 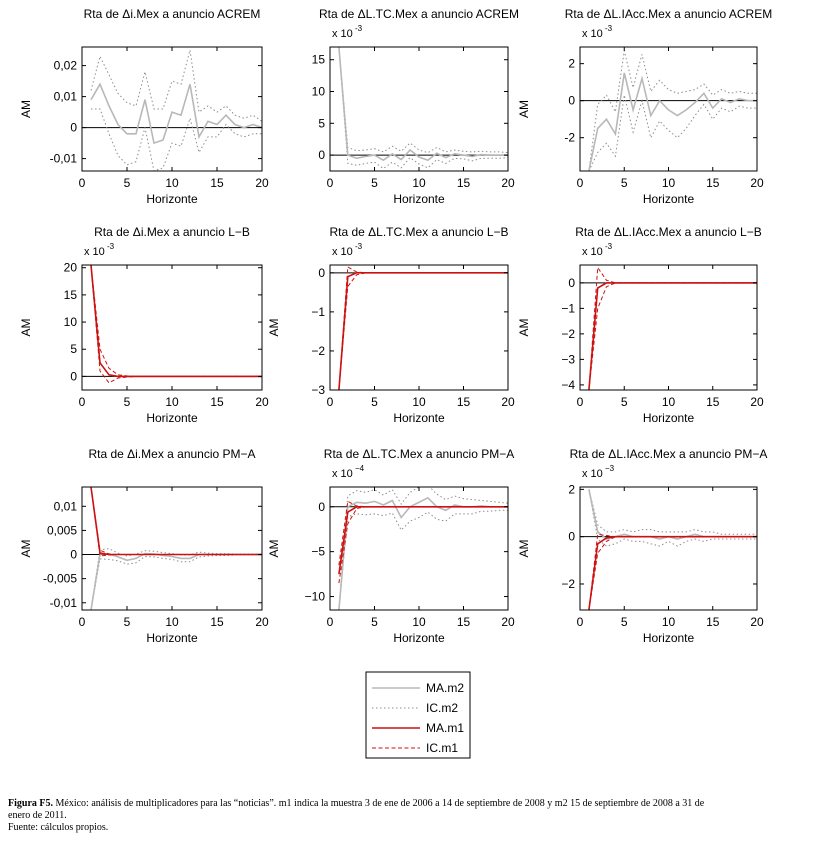 I want to click on y-tick-label: 10, so click(x=319, y=92).